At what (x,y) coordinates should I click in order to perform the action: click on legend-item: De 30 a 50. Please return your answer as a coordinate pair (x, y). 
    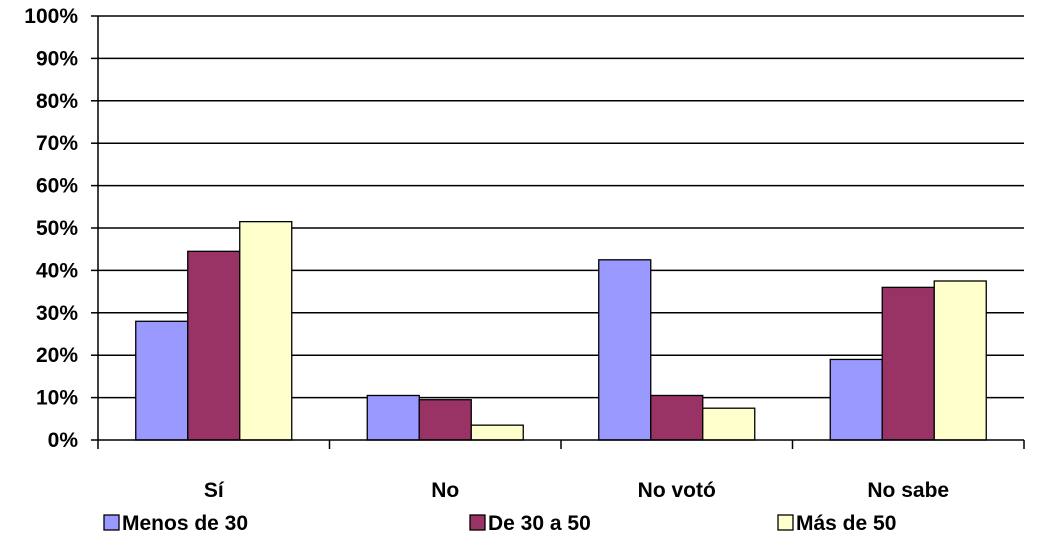
    Looking at the image, I should click on (530, 523).